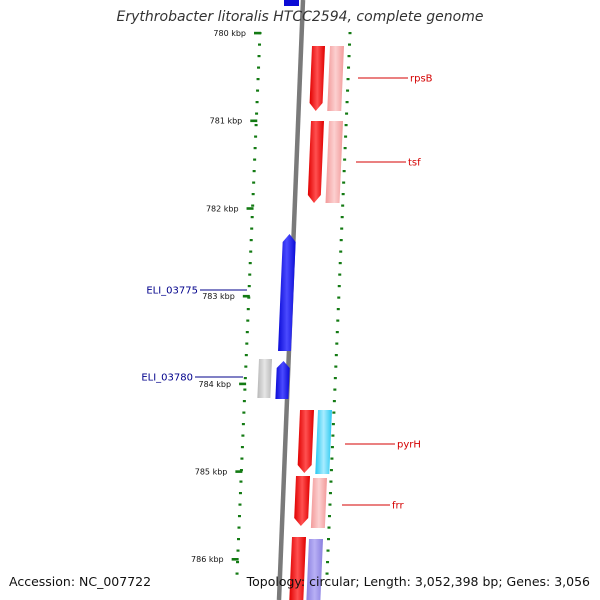  Describe the element at coordinates (222, 208) in the screenshot. I see `ruler-label: 782 kbp` at that location.